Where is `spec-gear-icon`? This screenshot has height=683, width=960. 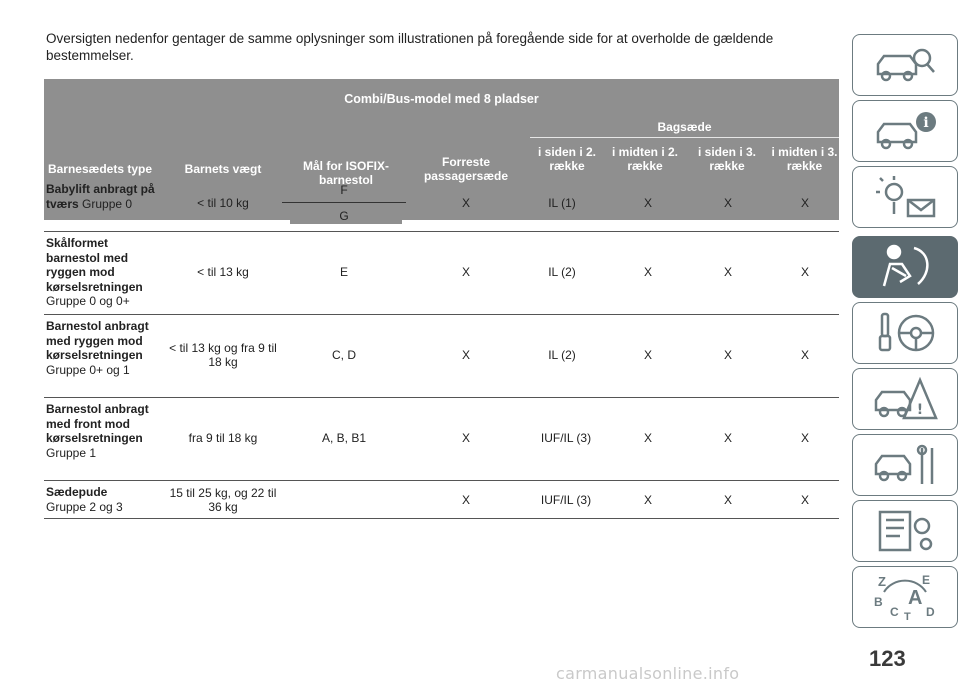
spec-gear-icon is located at coordinates (905, 531).